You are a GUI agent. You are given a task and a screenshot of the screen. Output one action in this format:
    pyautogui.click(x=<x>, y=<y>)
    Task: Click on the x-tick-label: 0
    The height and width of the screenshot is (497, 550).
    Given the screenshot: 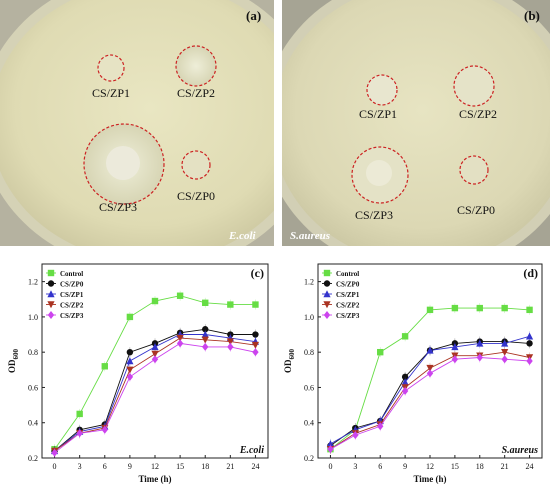 What is the action you would take?
    pyautogui.click(x=55, y=466)
    